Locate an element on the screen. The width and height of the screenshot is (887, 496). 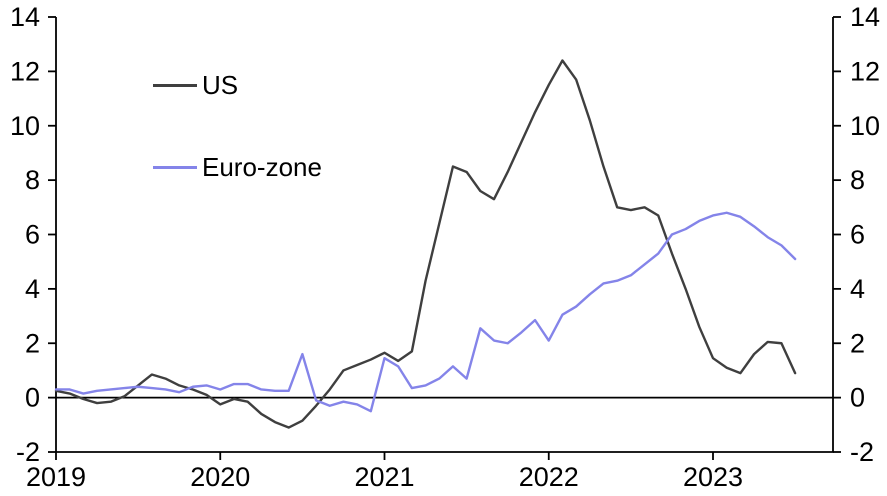
right-axis-label: -2 is located at coordinates (862, 452).